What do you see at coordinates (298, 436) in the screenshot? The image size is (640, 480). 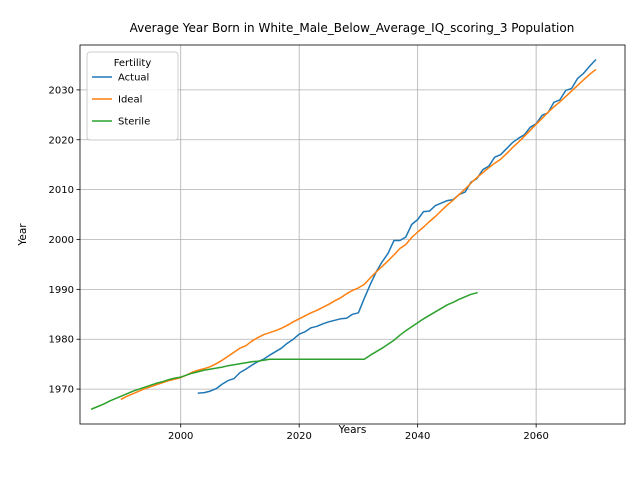 I see `x-tick-label: 2020` at bounding box center [298, 436].